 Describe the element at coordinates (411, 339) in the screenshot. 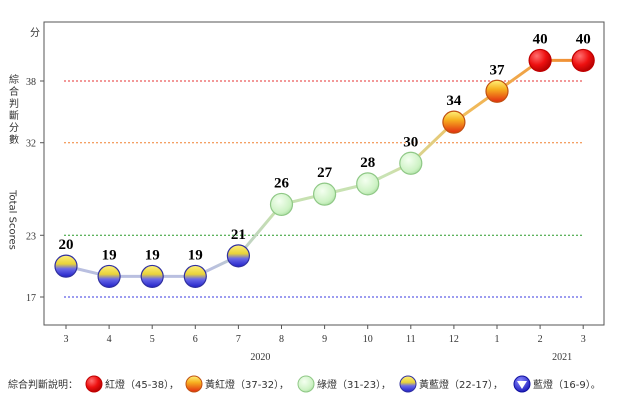

I see `x-tick-label: 11` at that location.